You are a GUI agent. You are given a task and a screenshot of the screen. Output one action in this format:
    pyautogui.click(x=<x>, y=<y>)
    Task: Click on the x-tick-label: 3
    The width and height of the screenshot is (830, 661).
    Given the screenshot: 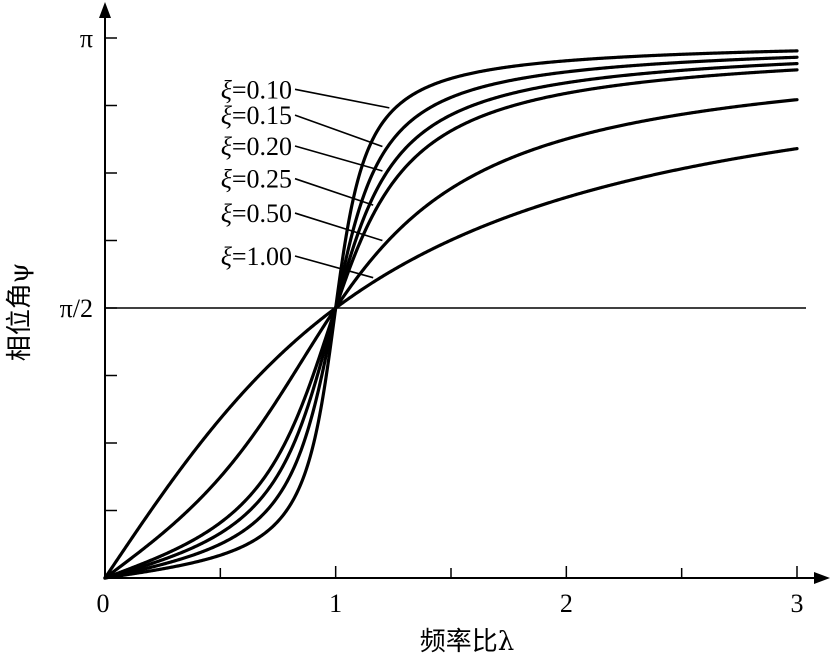 What is the action you would take?
    pyautogui.click(x=797, y=603)
    